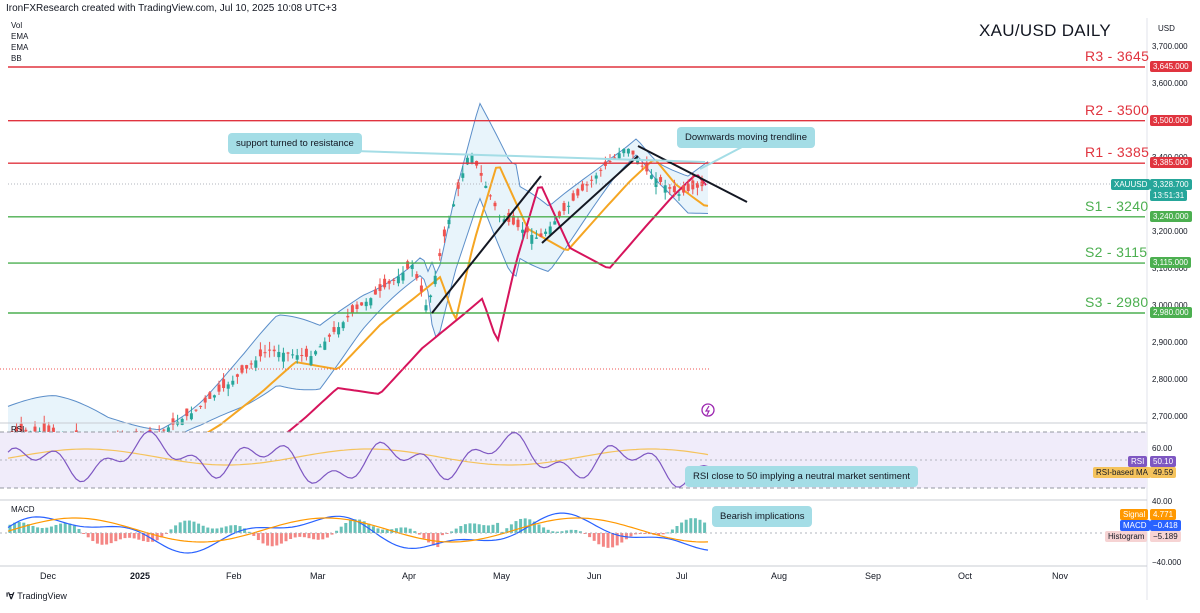 This screenshot has height=613, width=1200. Describe the element at coordinates (530, 156) in the screenshot. I see `callout-pointer-support` at that location.